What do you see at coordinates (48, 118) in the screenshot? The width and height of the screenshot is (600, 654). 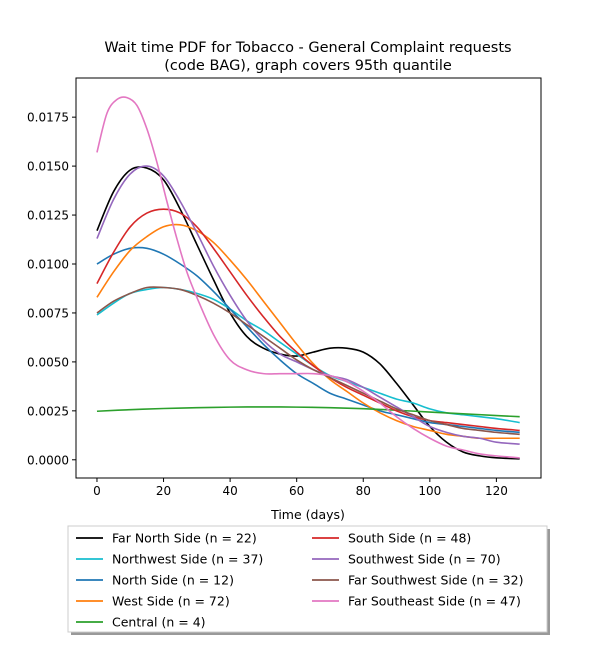 I see `y-tick-label: 0.0175` at bounding box center [48, 118].